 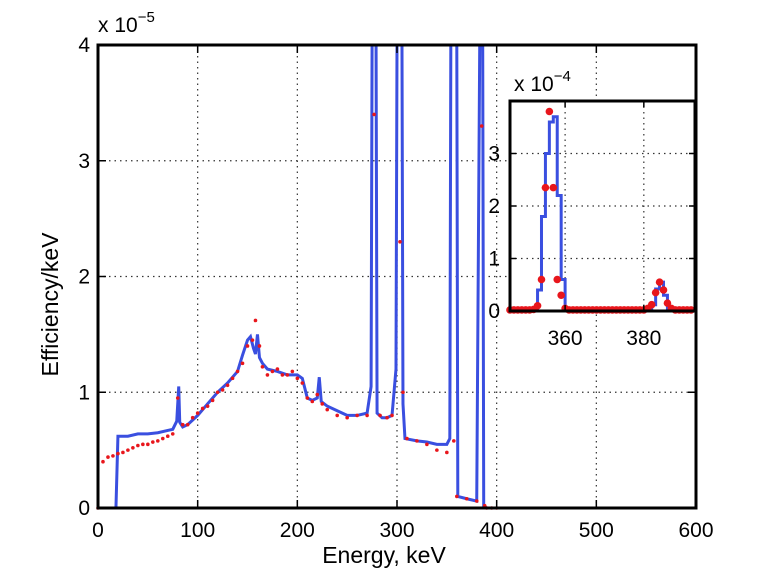 I want to click on y-axis-label: Efficiency/keV, so click(x=50, y=304).